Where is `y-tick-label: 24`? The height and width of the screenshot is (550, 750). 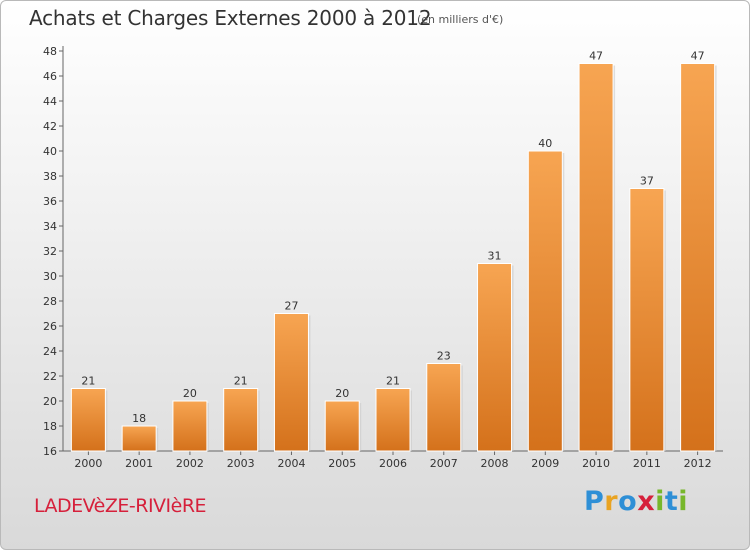
y-tick-label: 24 is located at coordinates (50, 351).